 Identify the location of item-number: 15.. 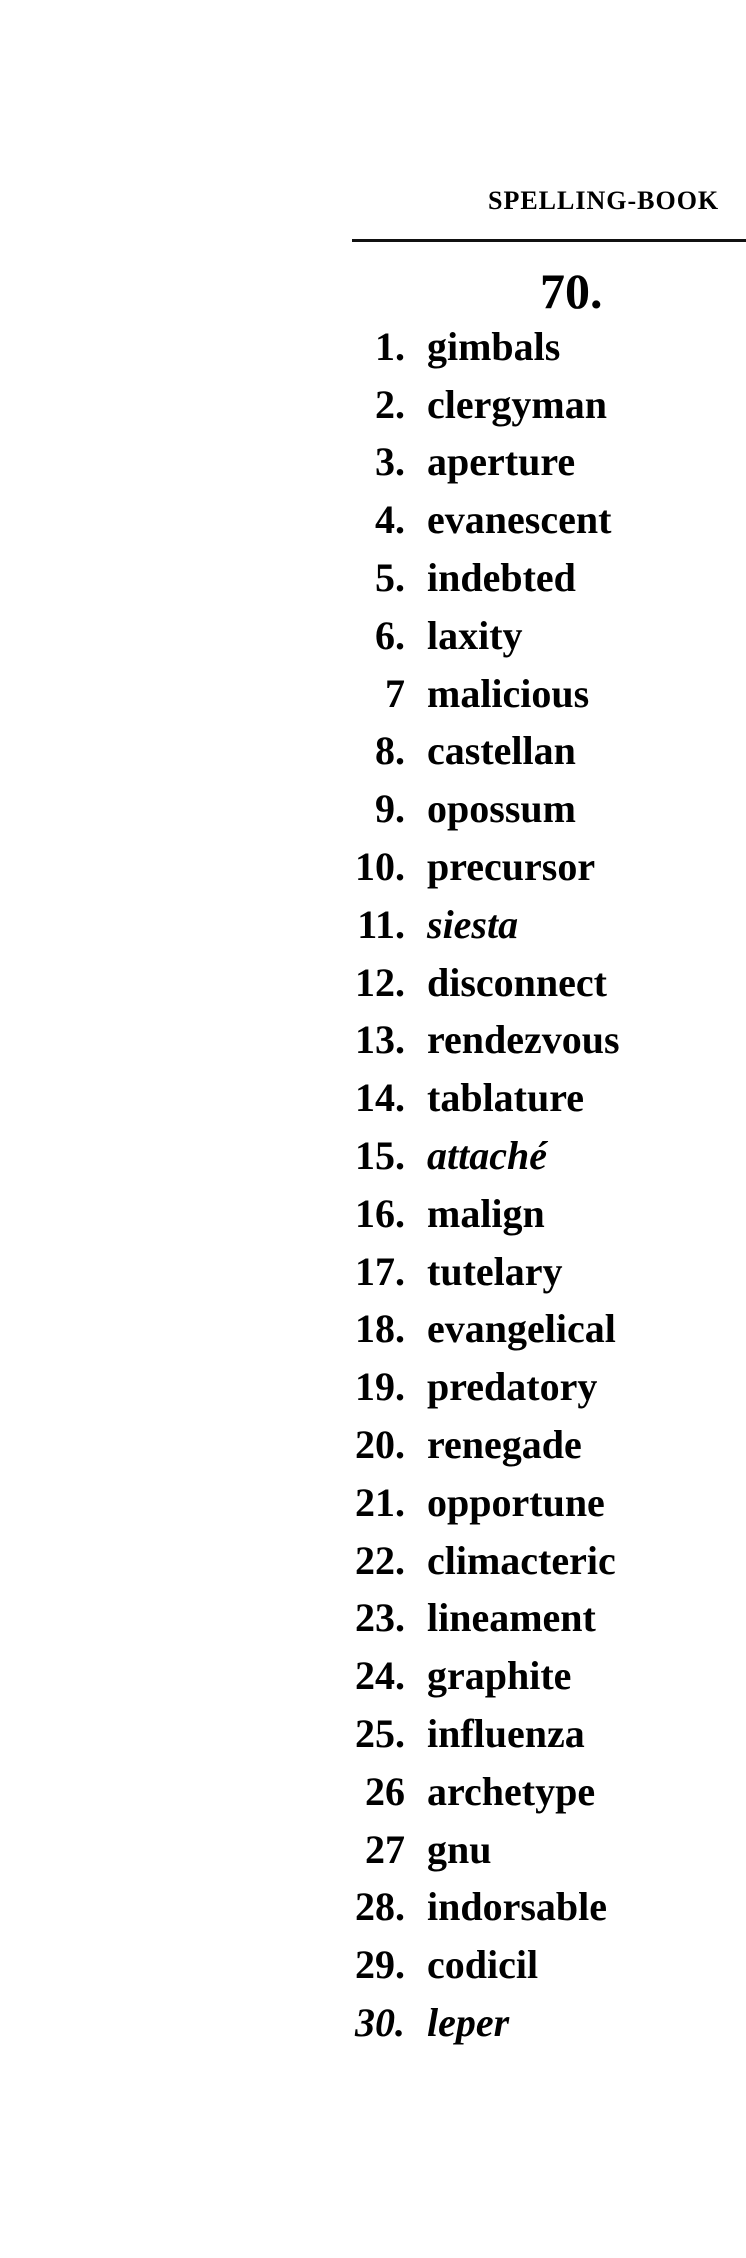
(380, 1156).